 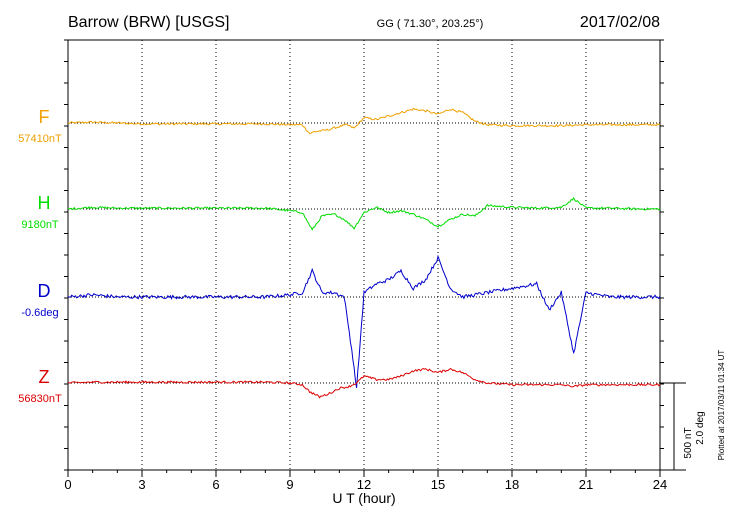 I want to click on x-axis-label: U T (hour), so click(x=363, y=498).